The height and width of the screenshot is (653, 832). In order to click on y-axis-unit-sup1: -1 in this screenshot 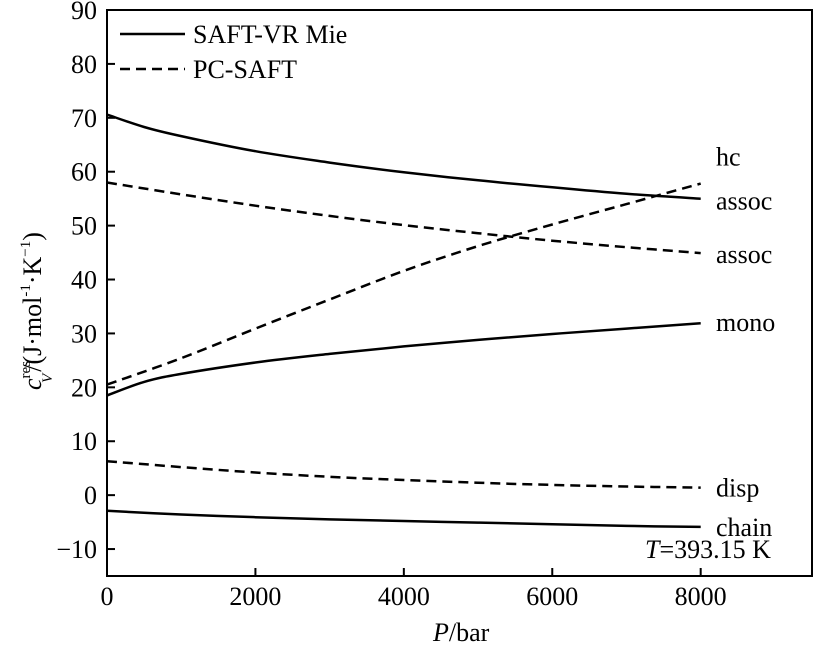, I will do `click(26, 290)`.